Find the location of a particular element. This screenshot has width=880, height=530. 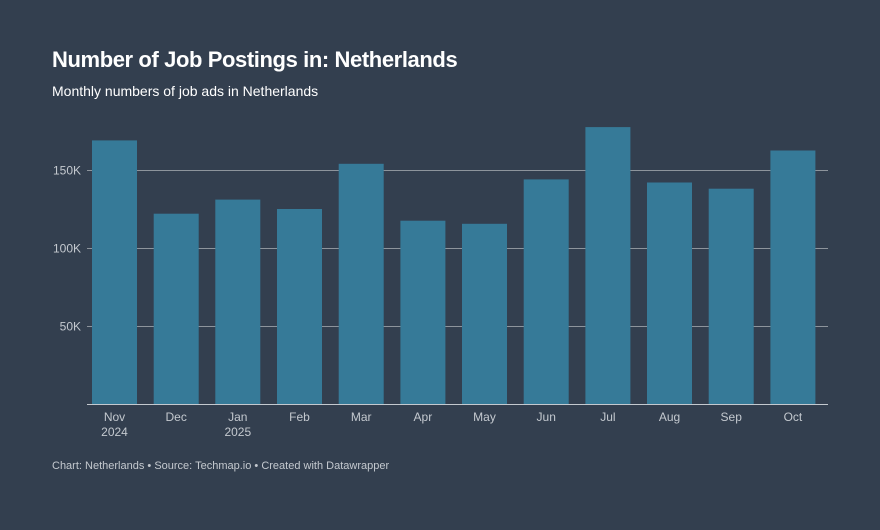

footer-chart-label: Chart: Netherlands is located at coordinates (98, 466).